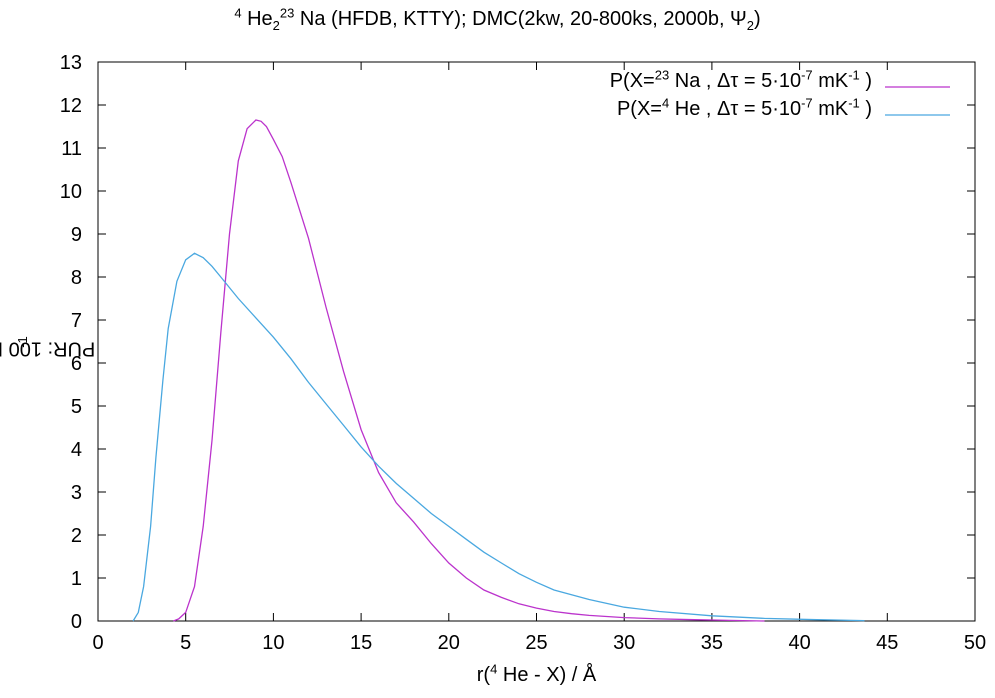  I want to click on x-tick-label: 30, so click(624, 643).